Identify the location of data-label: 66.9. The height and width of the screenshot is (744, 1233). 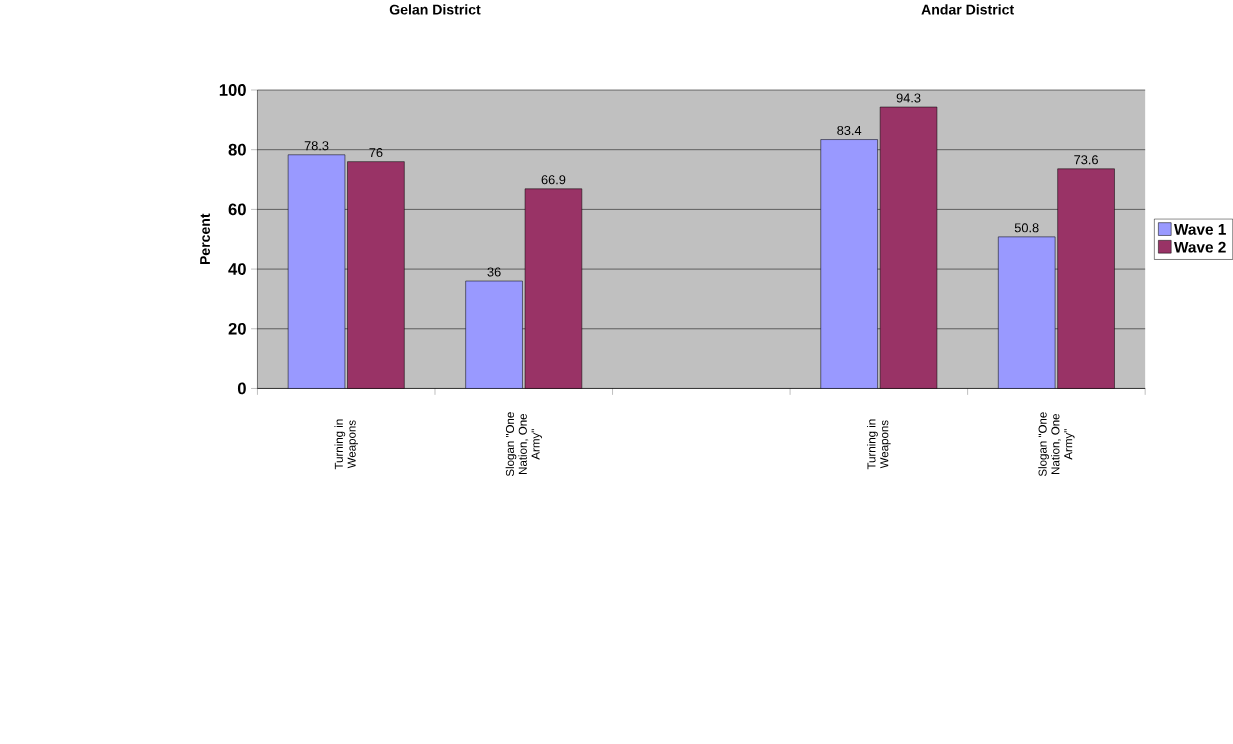
(553, 180).